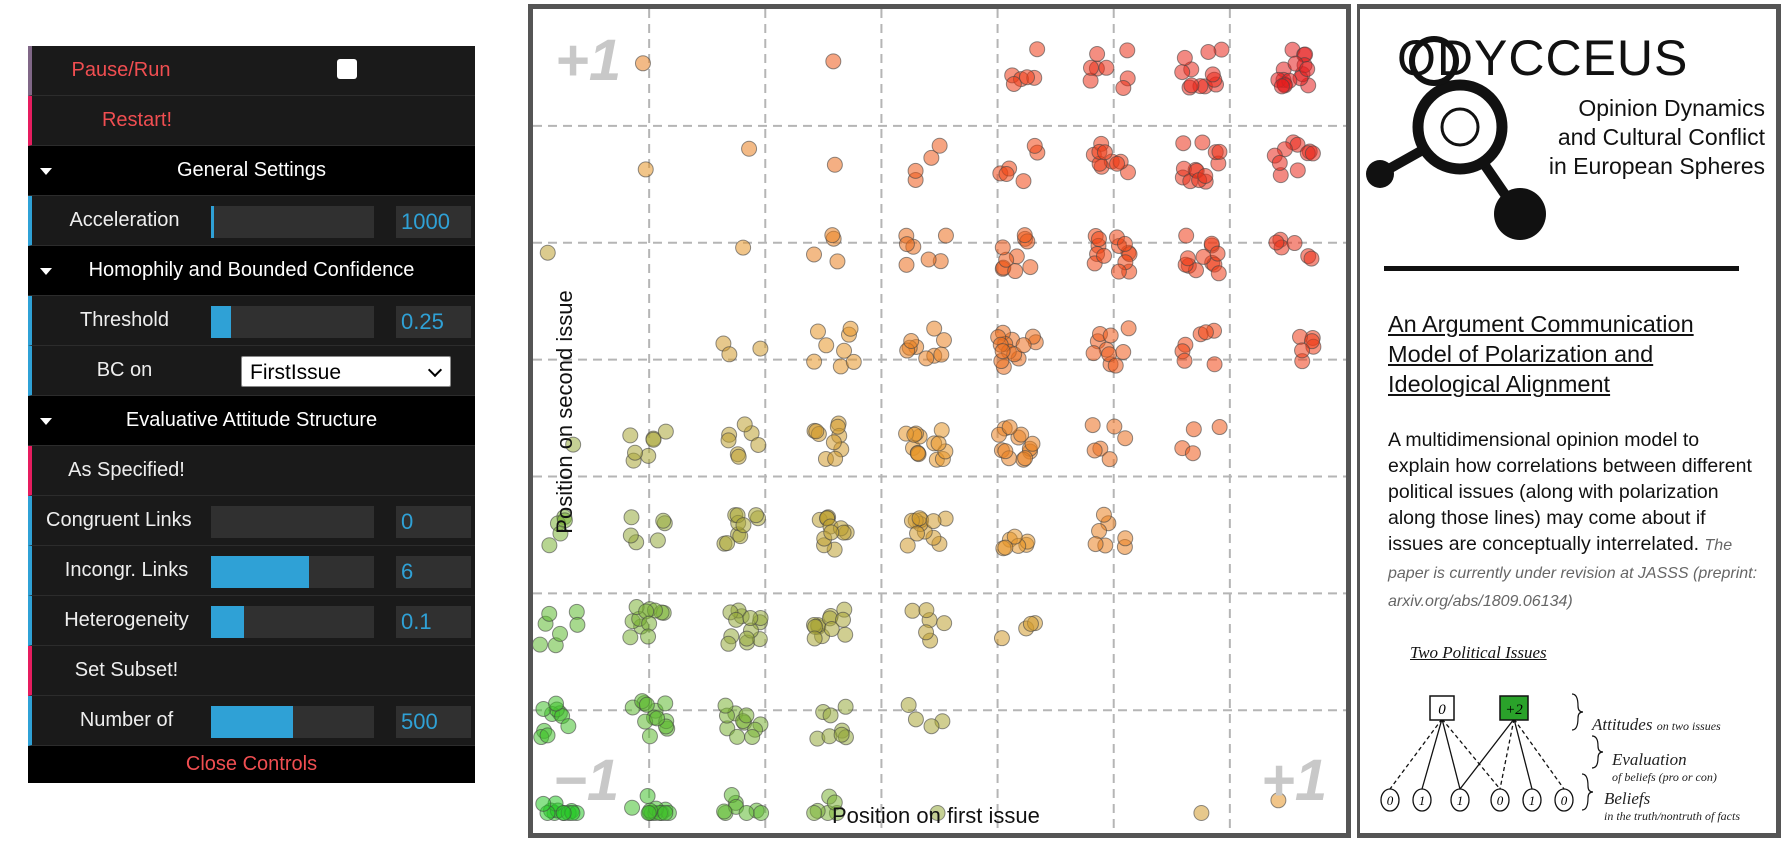 The height and width of the screenshot is (844, 1781). I want to click on pause-run-checkbox, so click(347, 69).